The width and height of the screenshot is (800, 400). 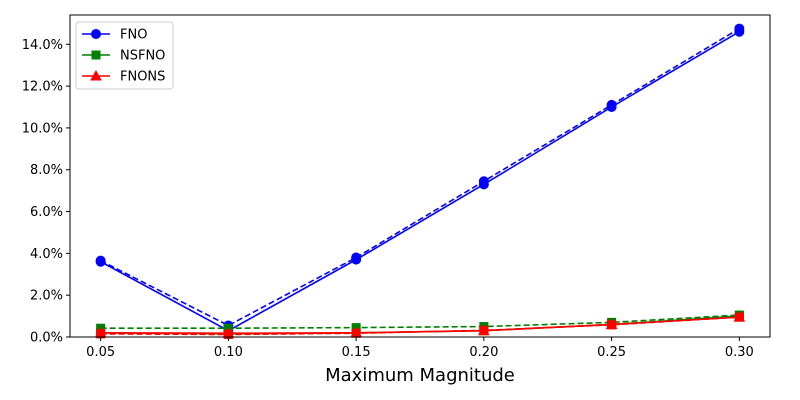 I want to click on x-tick-label: 0.10, so click(x=228, y=352).